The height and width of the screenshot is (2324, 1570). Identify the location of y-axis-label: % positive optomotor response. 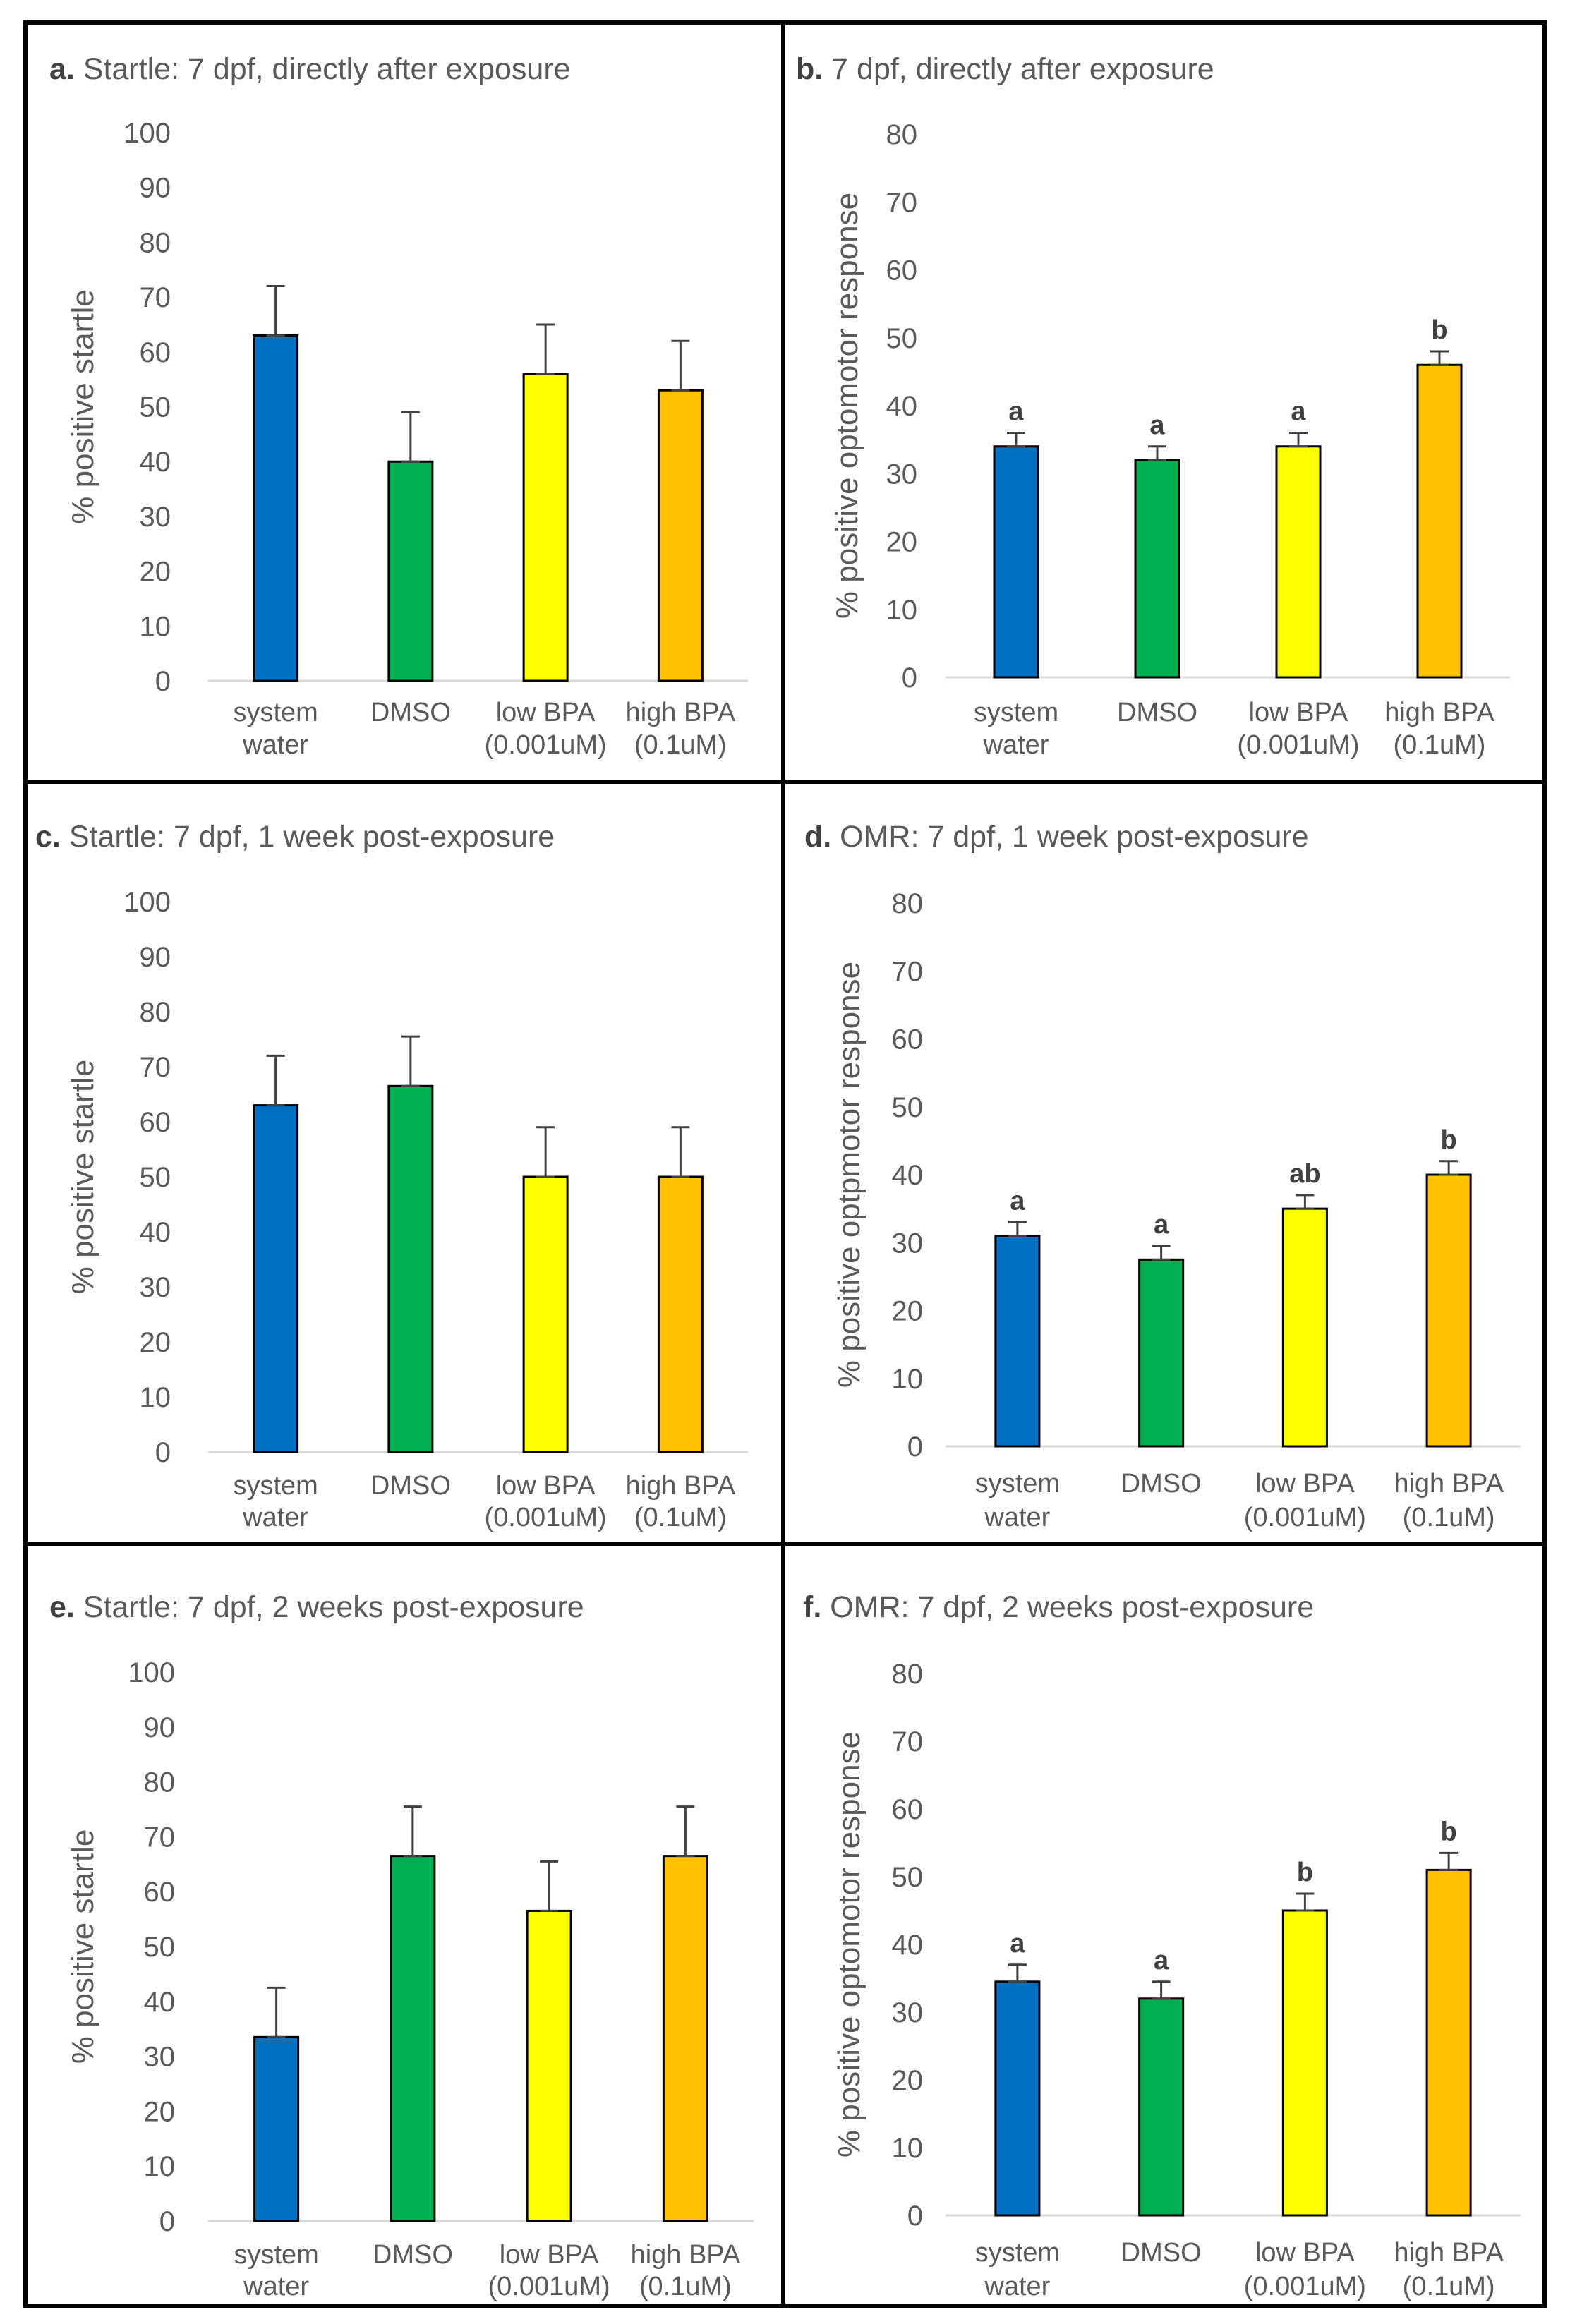
(849, 1944).